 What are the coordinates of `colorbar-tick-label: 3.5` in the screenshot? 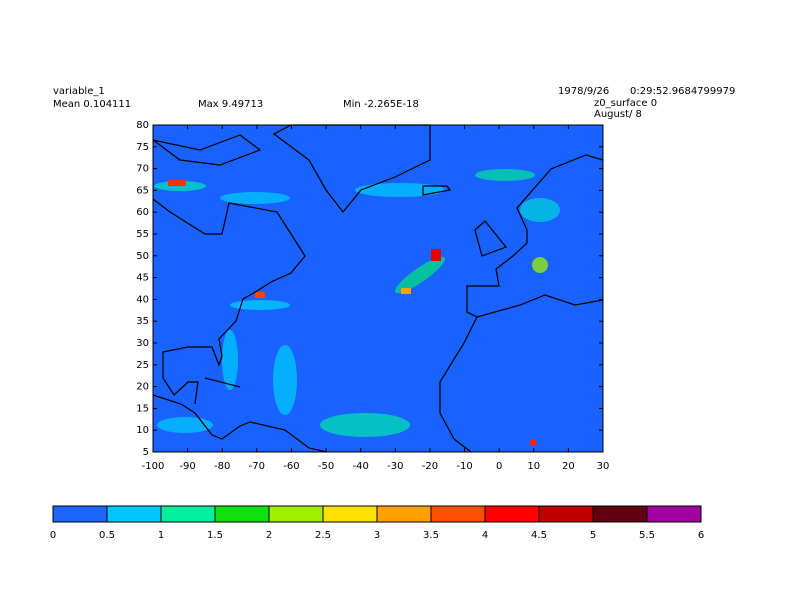 It's located at (431, 535).